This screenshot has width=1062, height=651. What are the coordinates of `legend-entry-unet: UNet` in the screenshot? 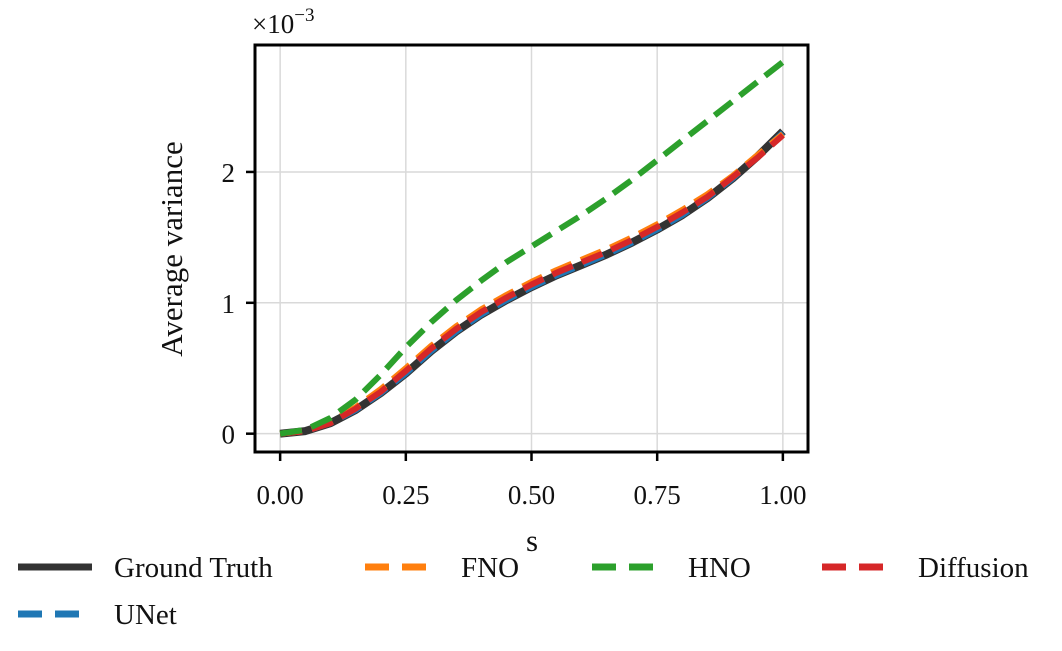 It's located at (97, 615).